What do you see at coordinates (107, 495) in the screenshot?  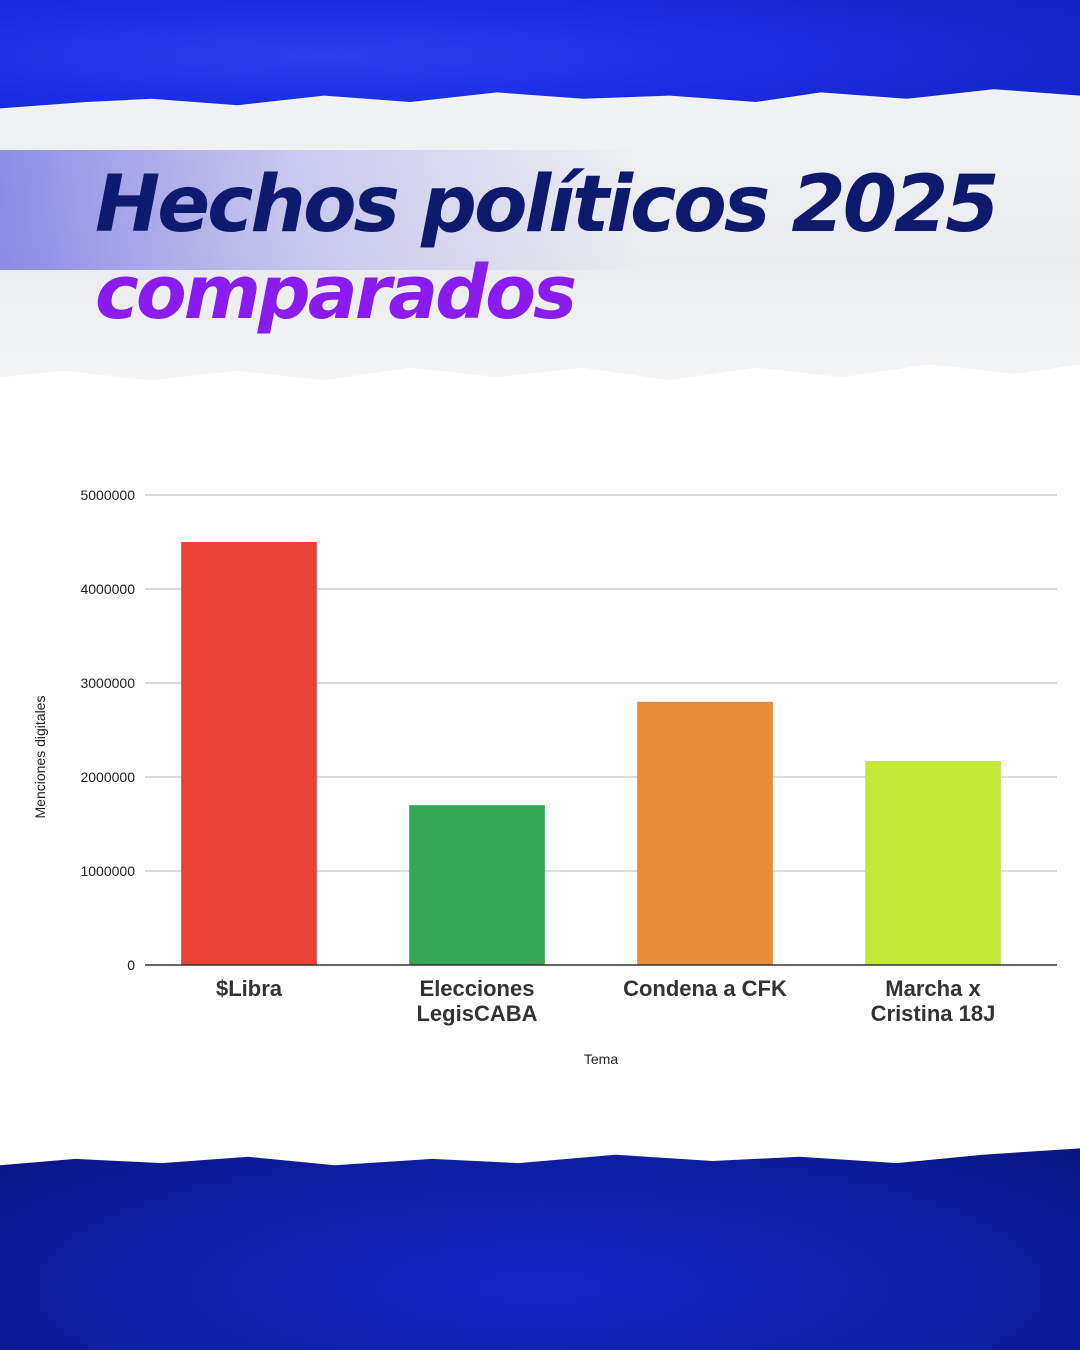 I see `y-tick-label: 5000000` at bounding box center [107, 495].